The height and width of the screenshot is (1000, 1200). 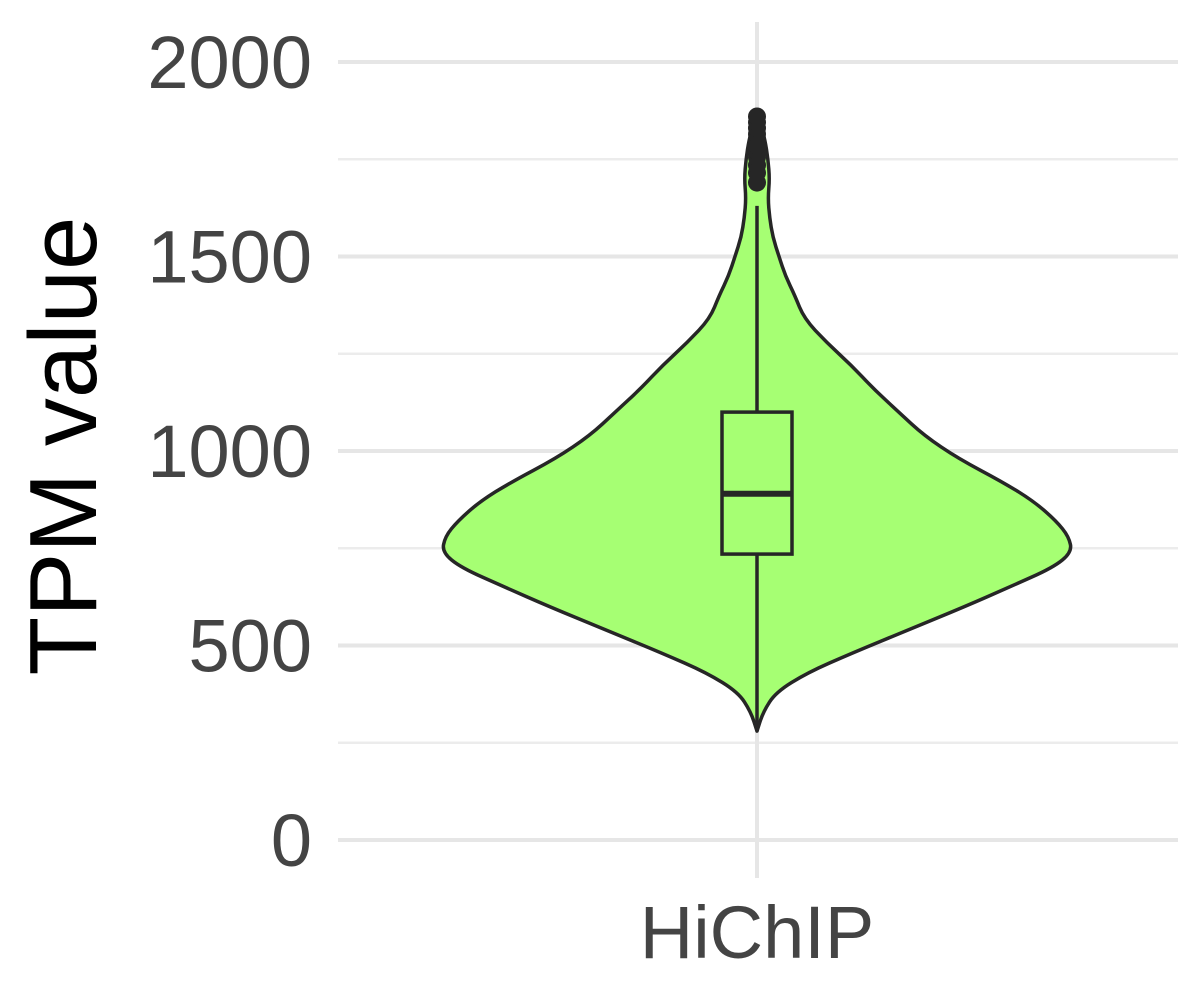 I want to click on outliers, so click(x=757, y=149).